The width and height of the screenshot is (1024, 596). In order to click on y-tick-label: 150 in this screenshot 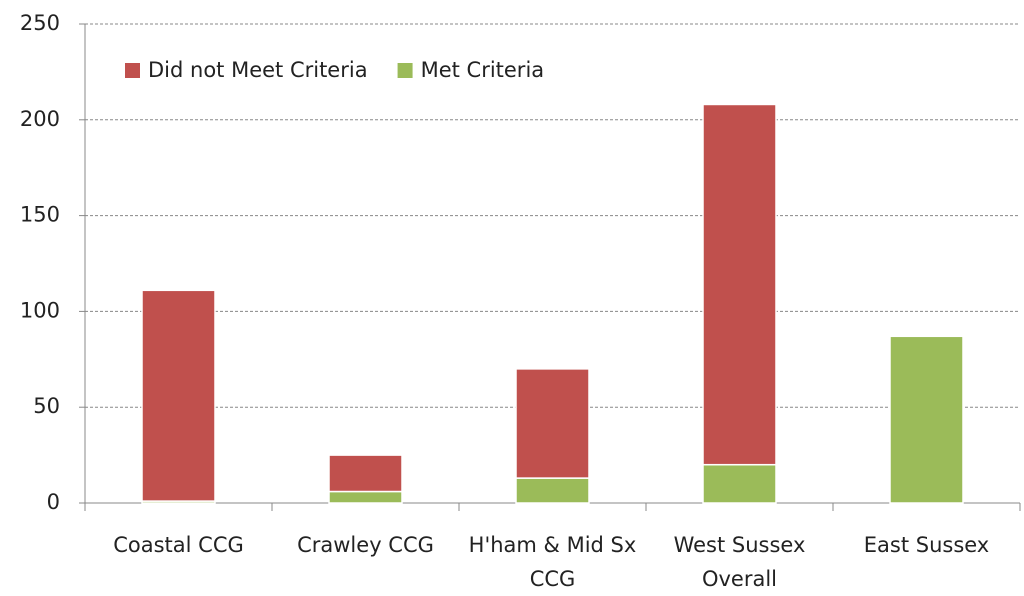, I will do `click(40, 215)`.